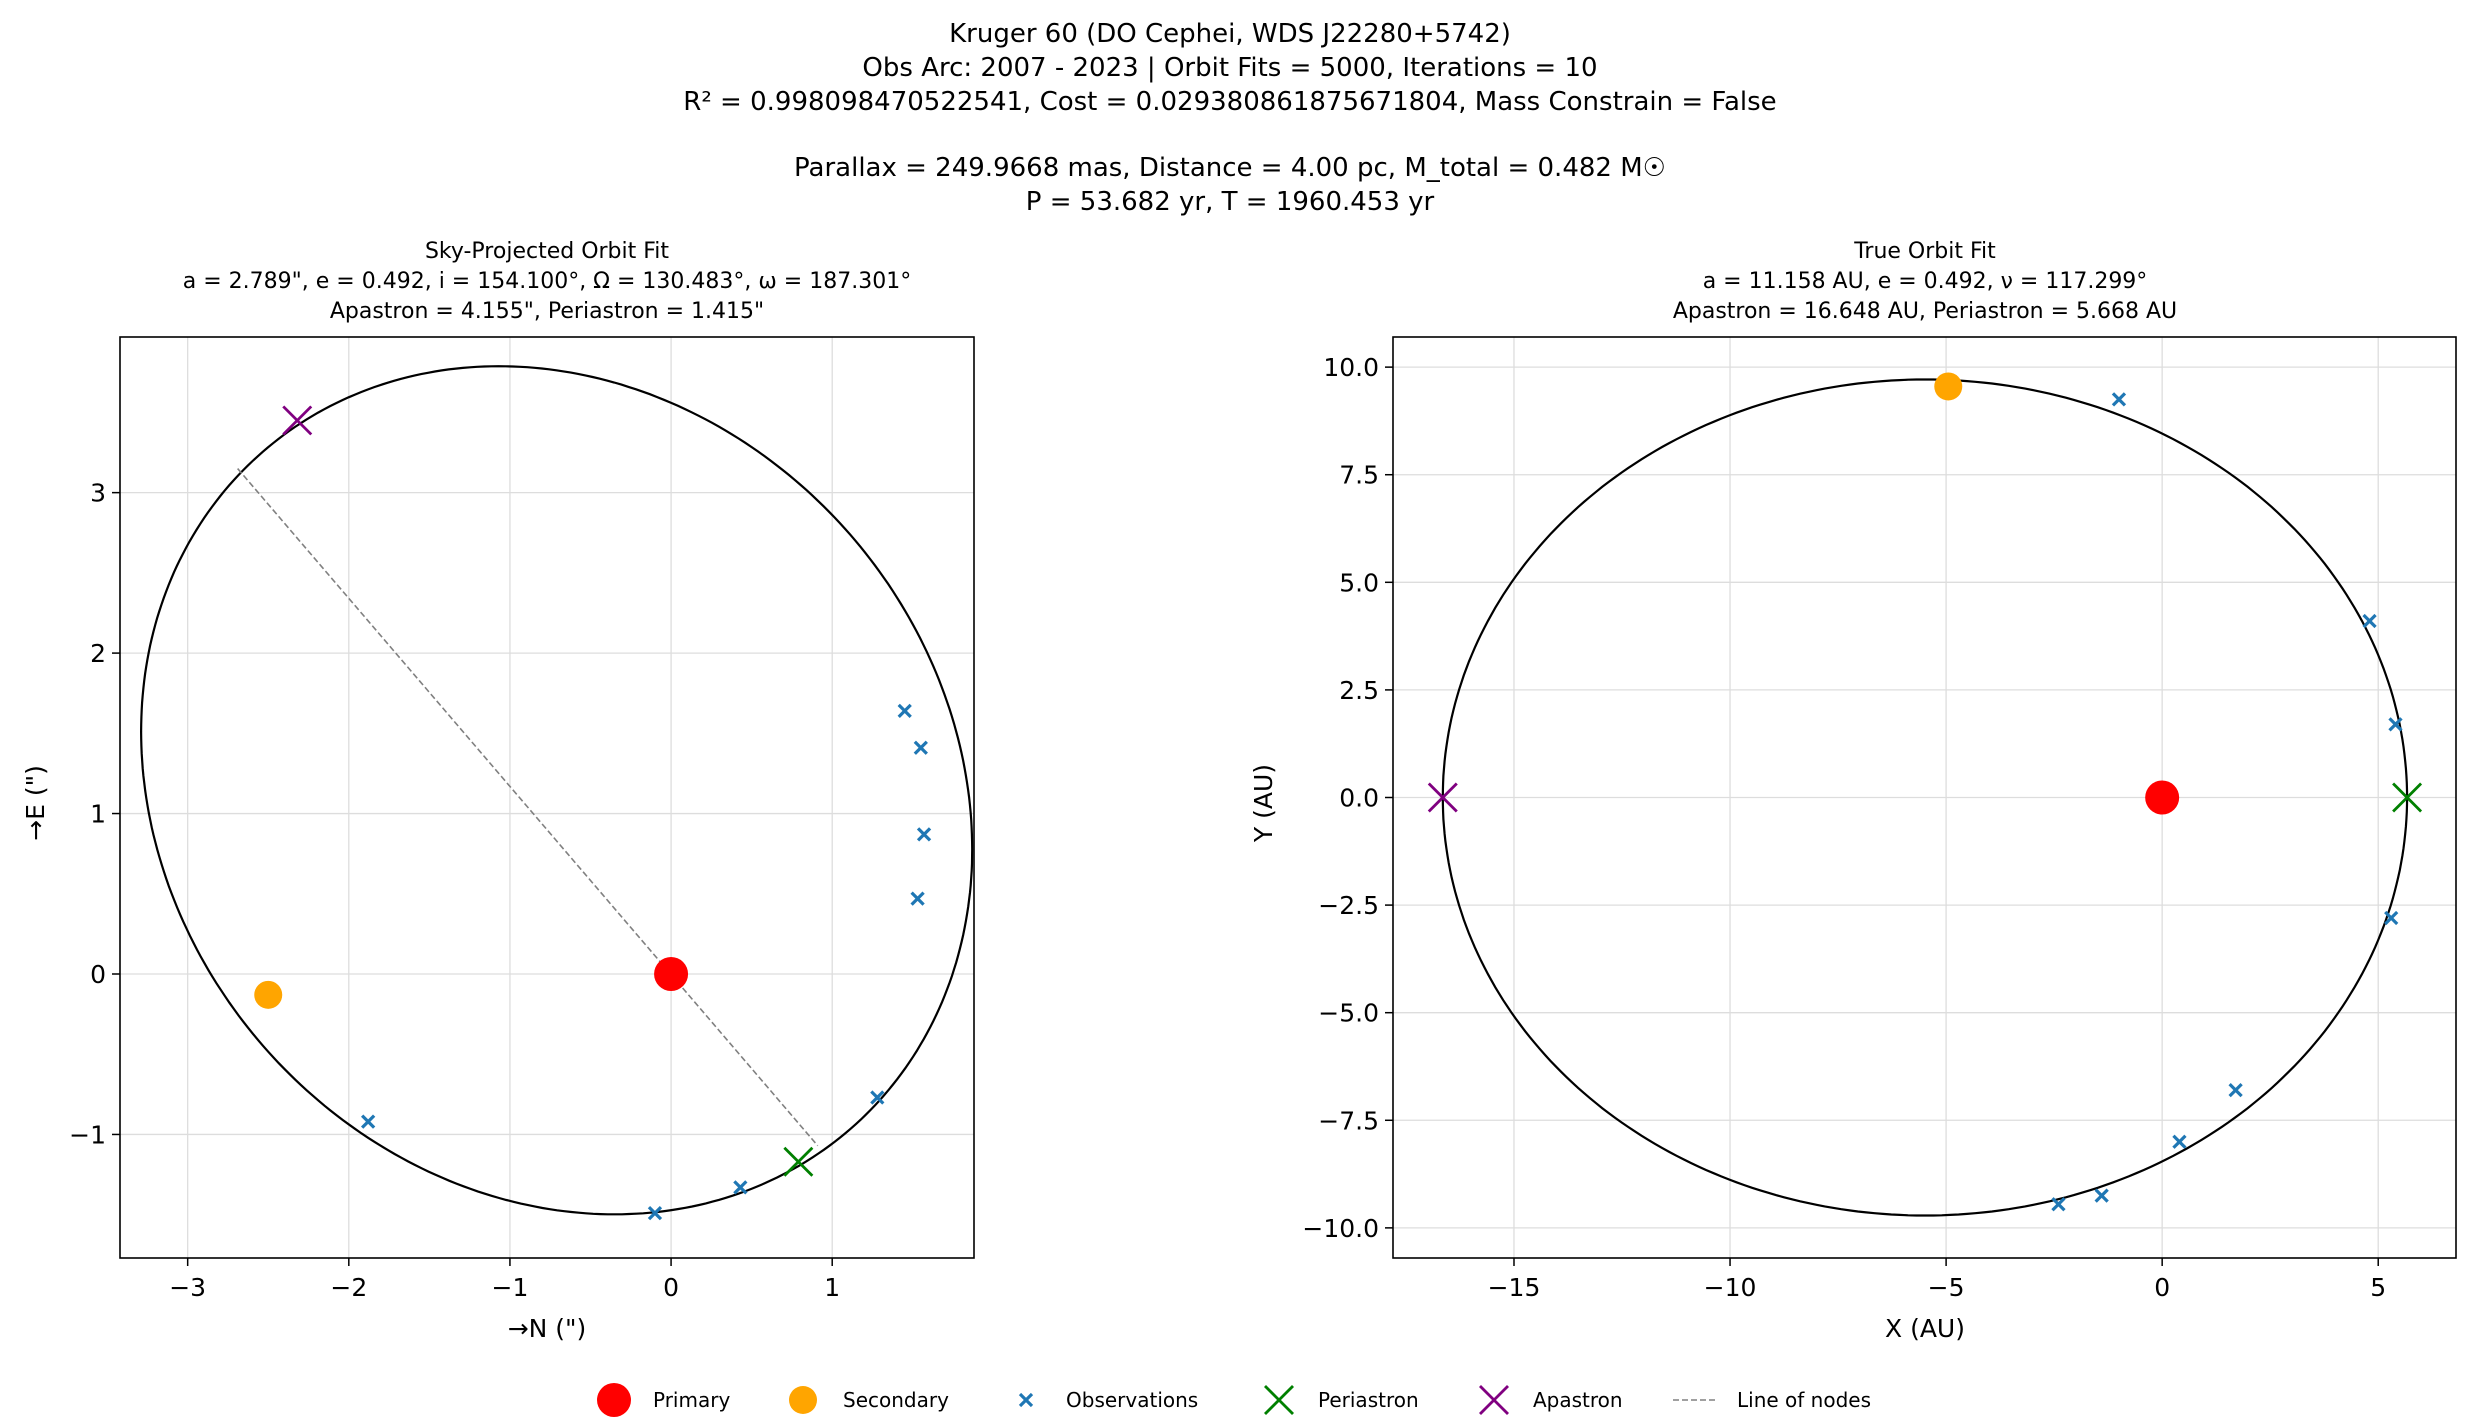  I want to click on right-x-tick-label-1: −10, so click(1730, 1287).